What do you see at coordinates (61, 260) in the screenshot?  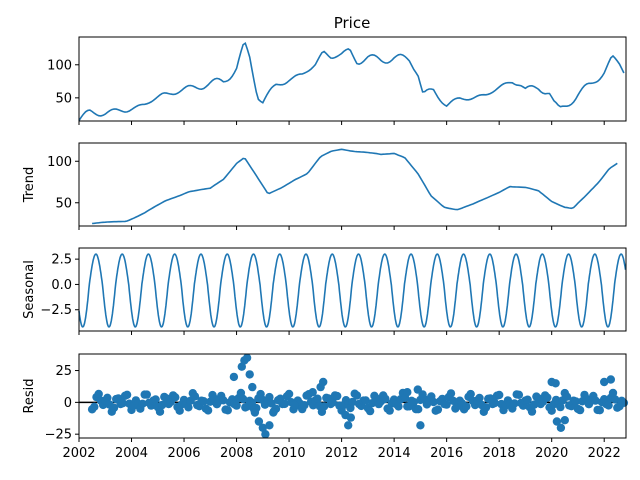 I see `seasonal-y-tick-label: 2.5` at bounding box center [61, 260].